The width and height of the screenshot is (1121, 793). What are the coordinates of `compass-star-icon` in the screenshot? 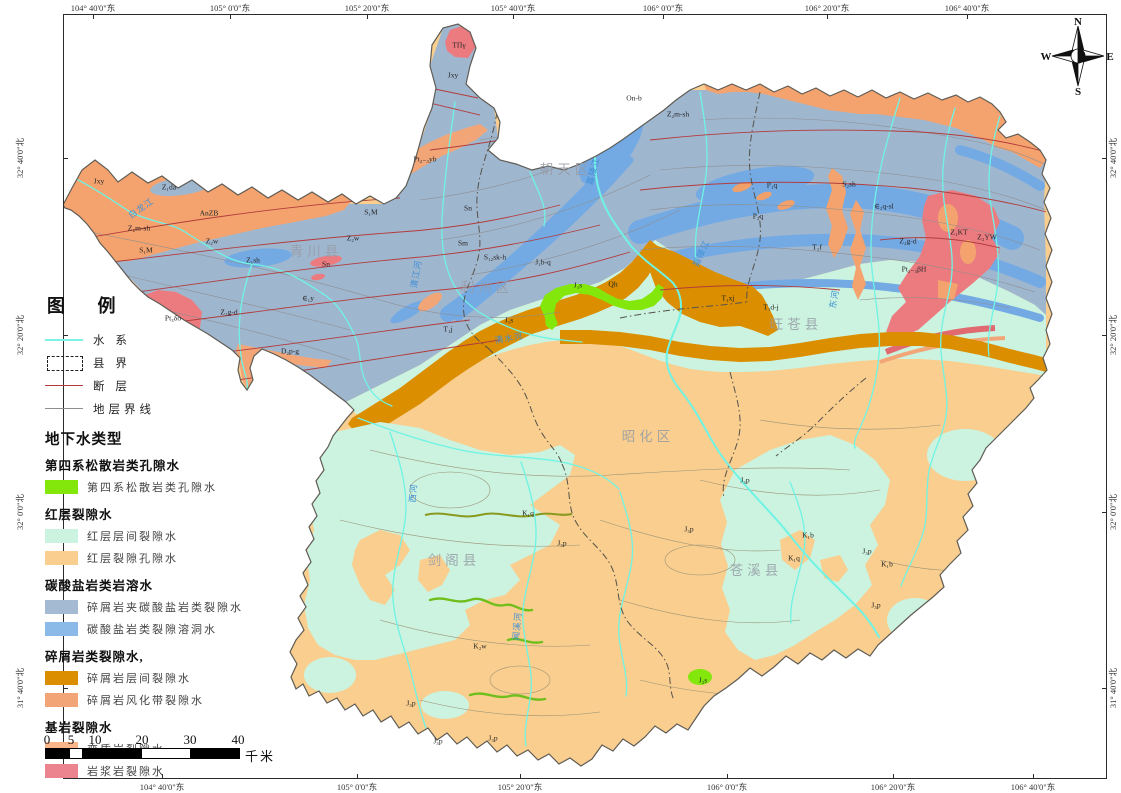 It's located at (1078, 56).